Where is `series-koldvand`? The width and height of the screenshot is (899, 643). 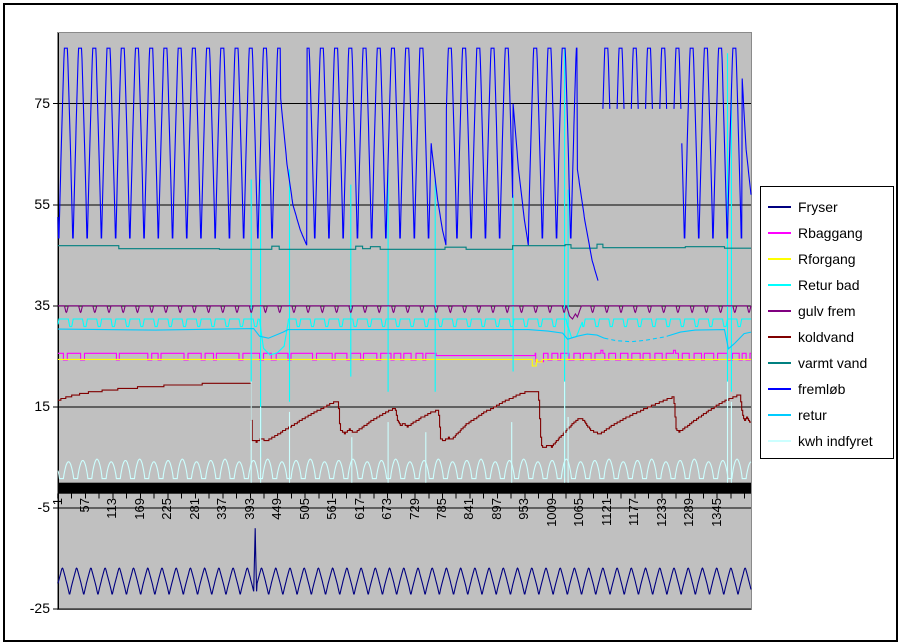 series-koldvand is located at coordinates (404, 415).